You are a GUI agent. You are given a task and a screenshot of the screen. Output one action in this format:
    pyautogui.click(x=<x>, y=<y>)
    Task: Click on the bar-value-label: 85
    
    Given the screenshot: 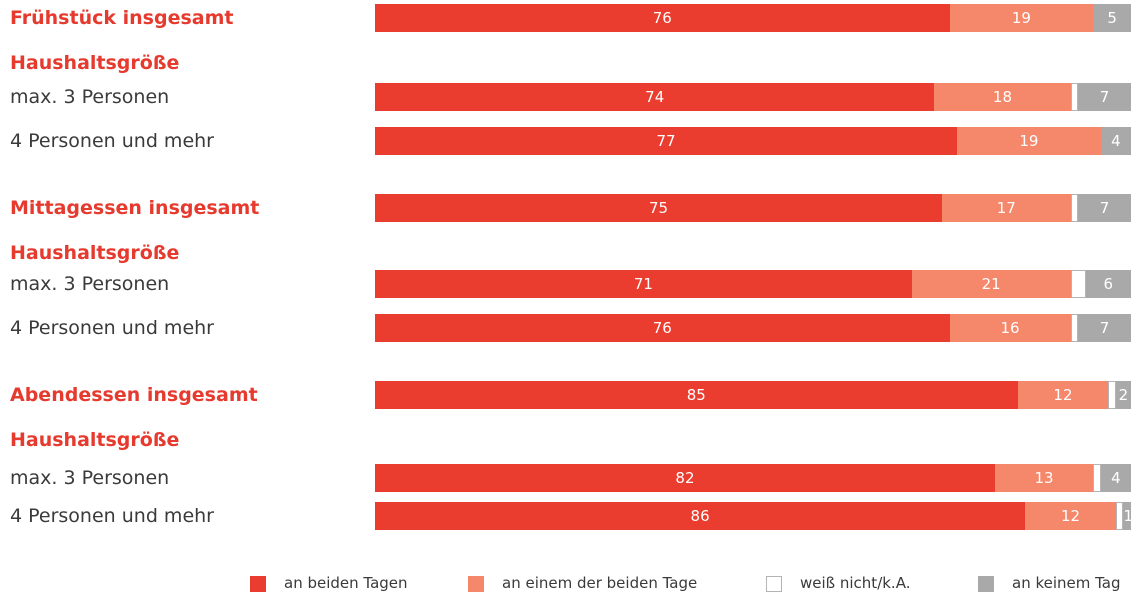 What is the action you would take?
    pyautogui.click(x=696, y=395)
    